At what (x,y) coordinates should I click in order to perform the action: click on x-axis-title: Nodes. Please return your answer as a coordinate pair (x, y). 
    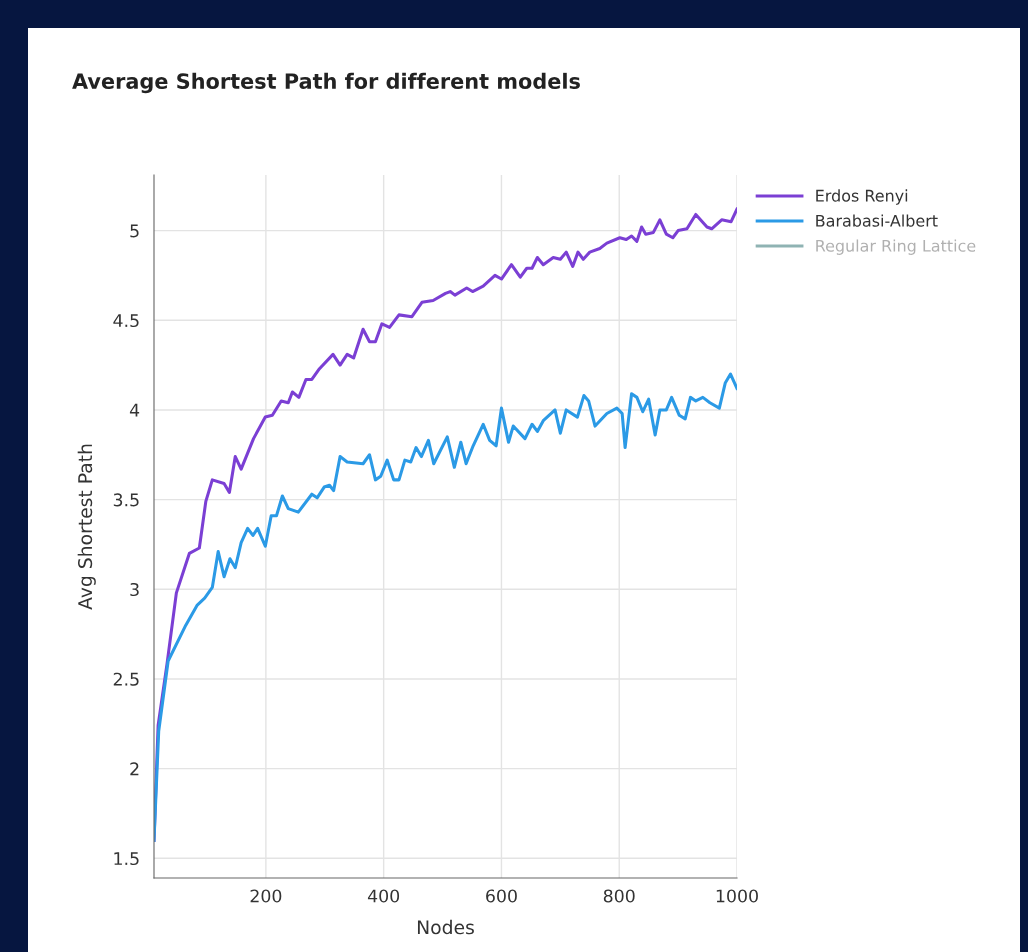
    Looking at the image, I should click on (445, 927).